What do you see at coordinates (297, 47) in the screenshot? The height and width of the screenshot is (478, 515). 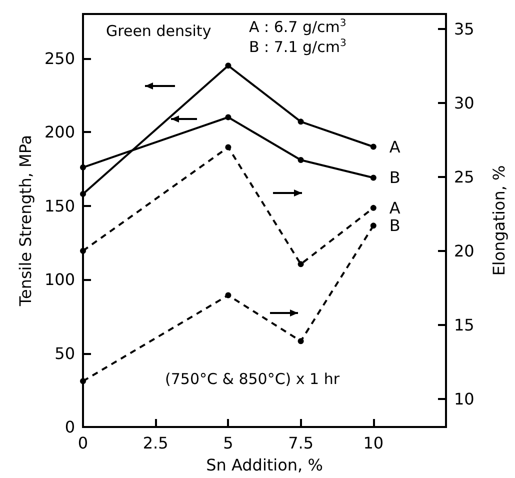 I see `annotation: B : 7.1 g/cm$^{3}$` at bounding box center [297, 47].